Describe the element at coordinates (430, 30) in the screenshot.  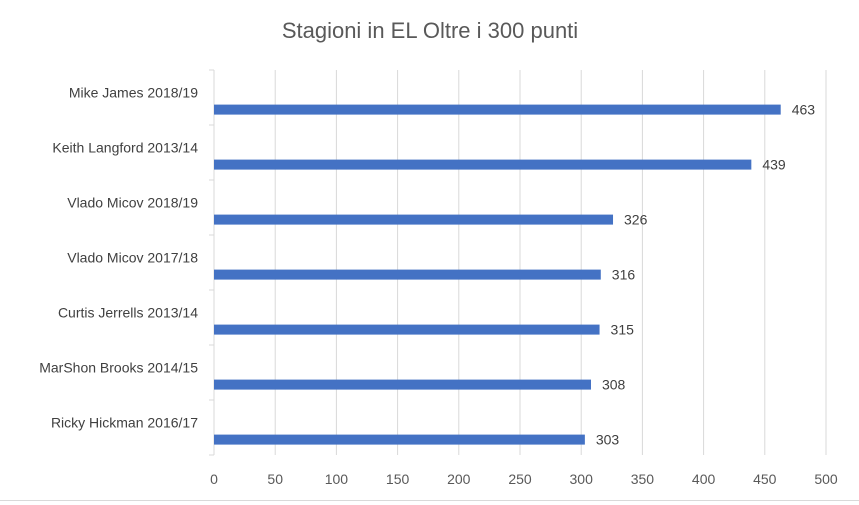
I see `chart-title: Stagioni in EL Oltre i 300 punti` at that location.